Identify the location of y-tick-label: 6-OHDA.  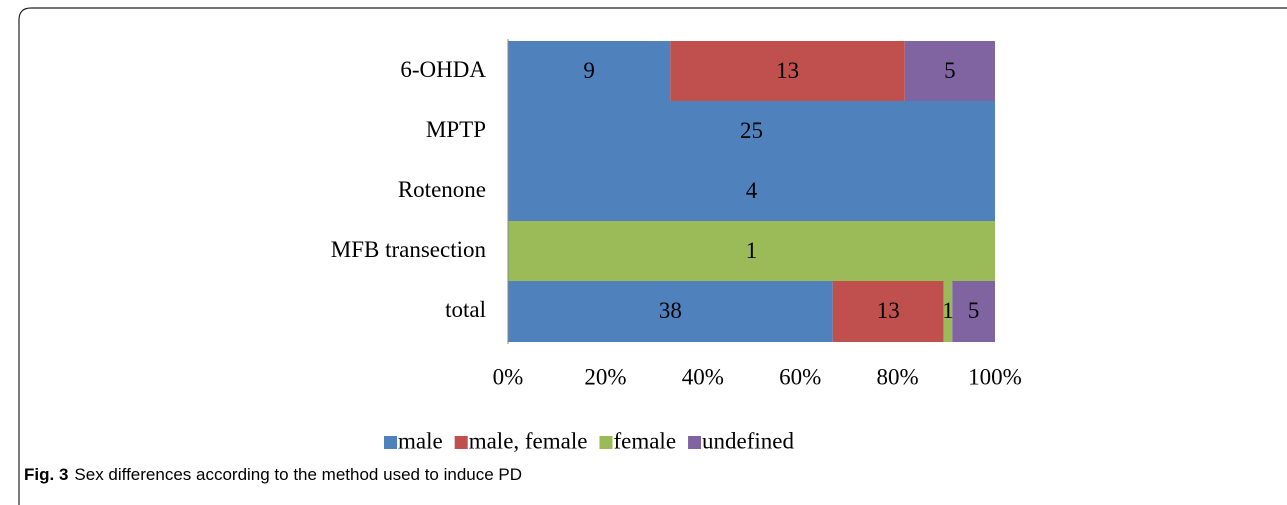
(443, 69).